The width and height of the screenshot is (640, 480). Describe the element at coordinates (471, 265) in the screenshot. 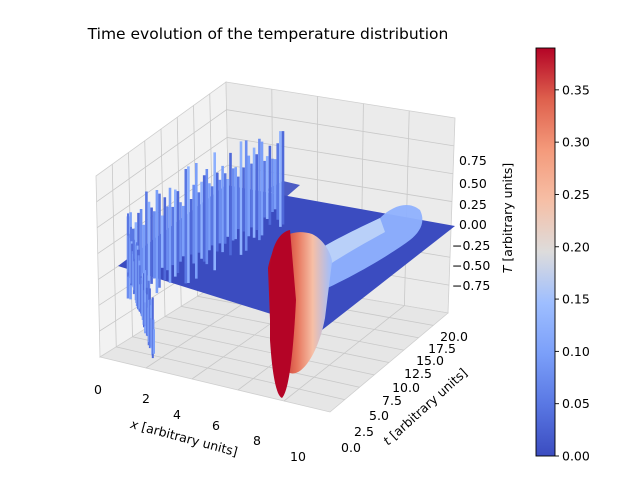

I see `z-tick-label: −0.50` at that location.